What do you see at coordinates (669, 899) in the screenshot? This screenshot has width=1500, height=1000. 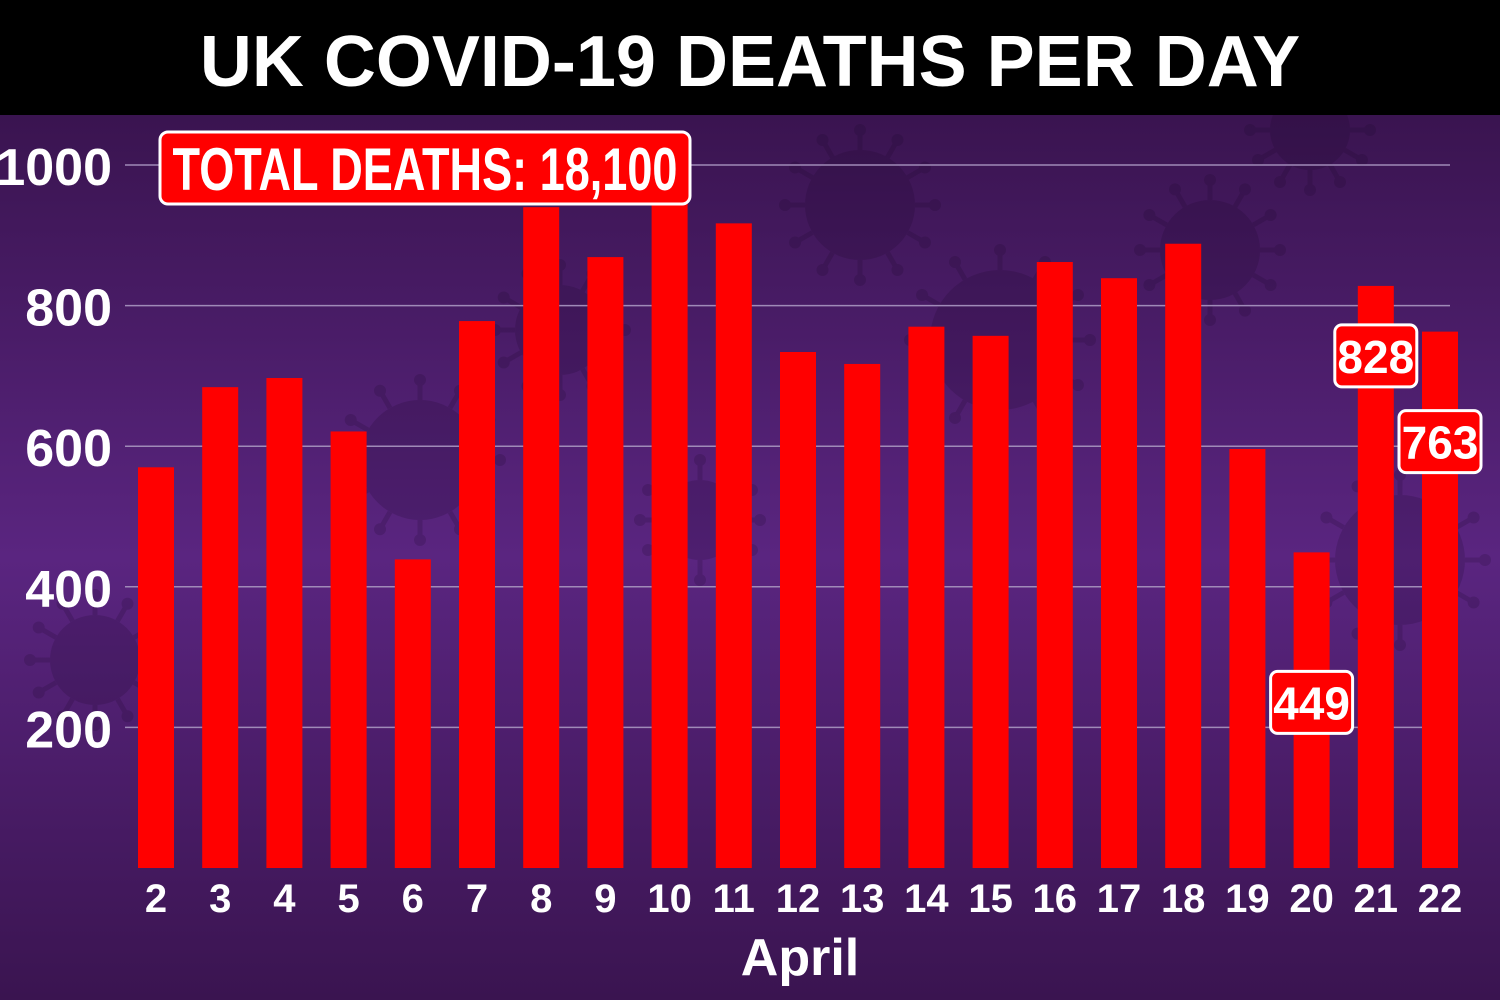 I see `x-tick-label: 10` at bounding box center [669, 899].